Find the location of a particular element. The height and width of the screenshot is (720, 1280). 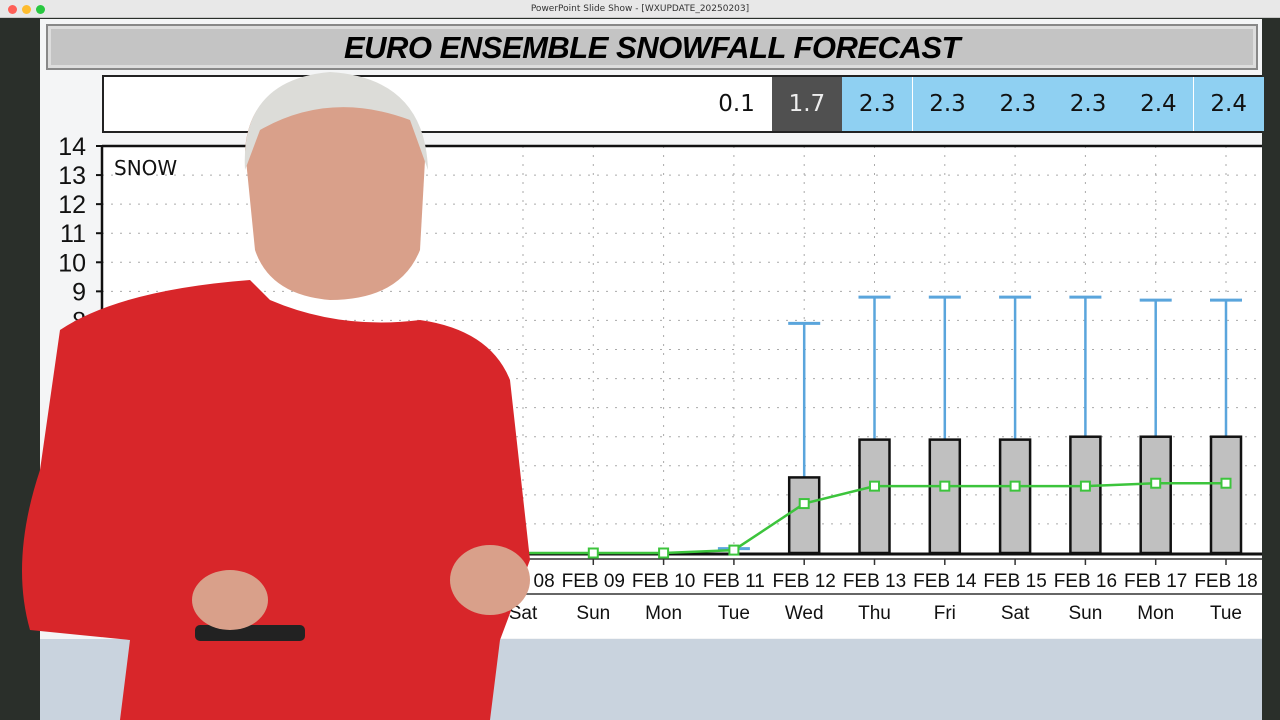

date-label: FEB 18 is located at coordinates (1225, 581).